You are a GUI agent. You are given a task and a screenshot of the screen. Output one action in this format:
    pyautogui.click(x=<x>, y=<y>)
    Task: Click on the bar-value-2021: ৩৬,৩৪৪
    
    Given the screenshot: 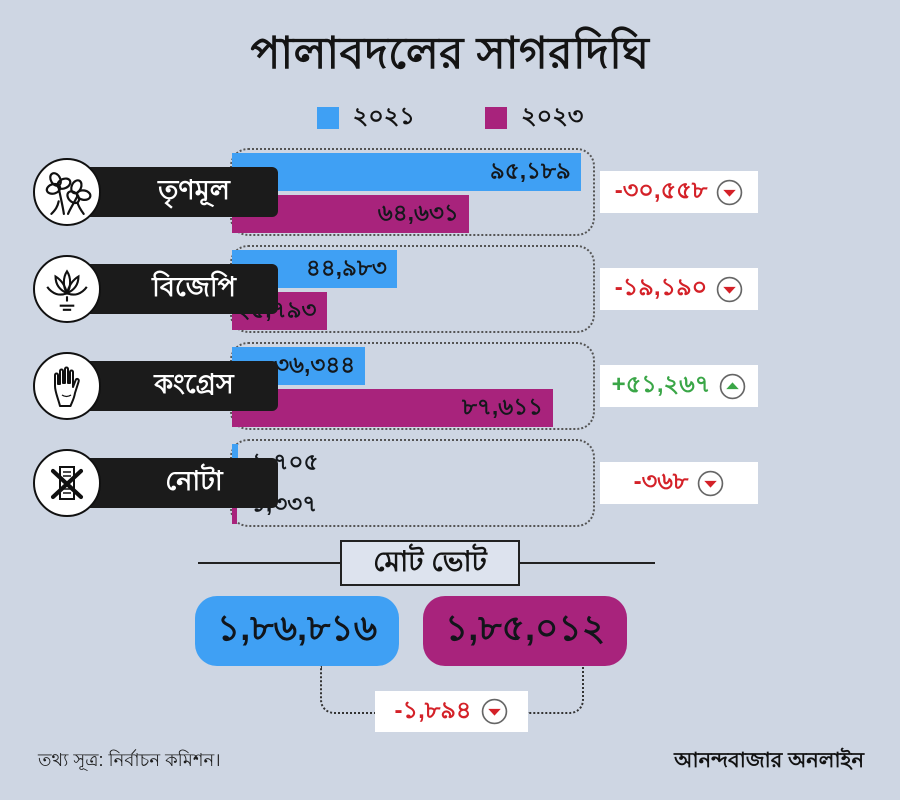 What is the action you would take?
    pyautogui.click(x=315, y=364)
    